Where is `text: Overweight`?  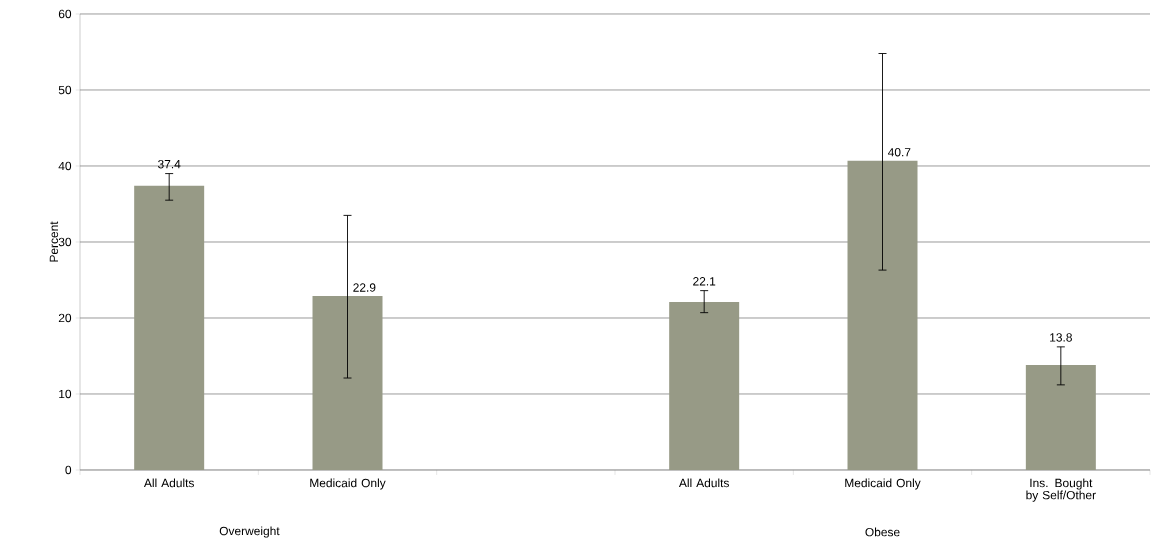 text: Overweight is located at coordinates (249, 532).